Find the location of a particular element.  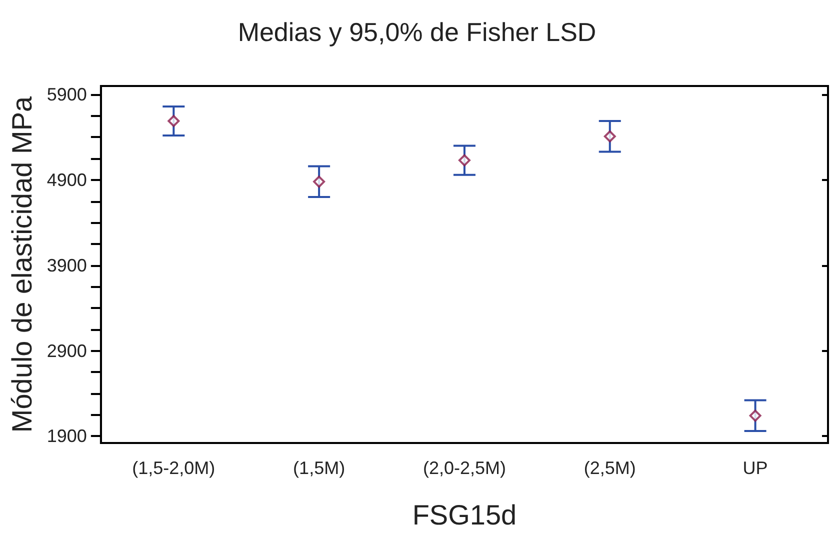

y-tick-label: 5900 is located at coordinates (66, 94).